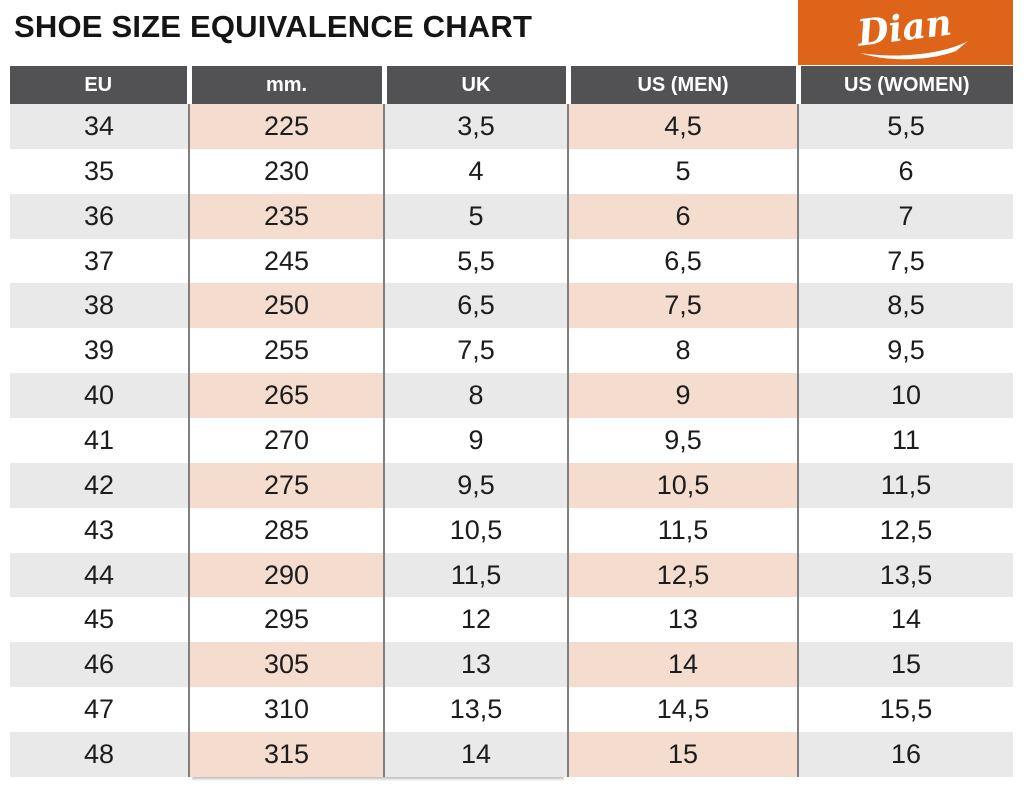 This screenshot has height=789, width=1024. I want to click on table-row: 34 225 3,5 4,5 5,5, so click(511, 126).